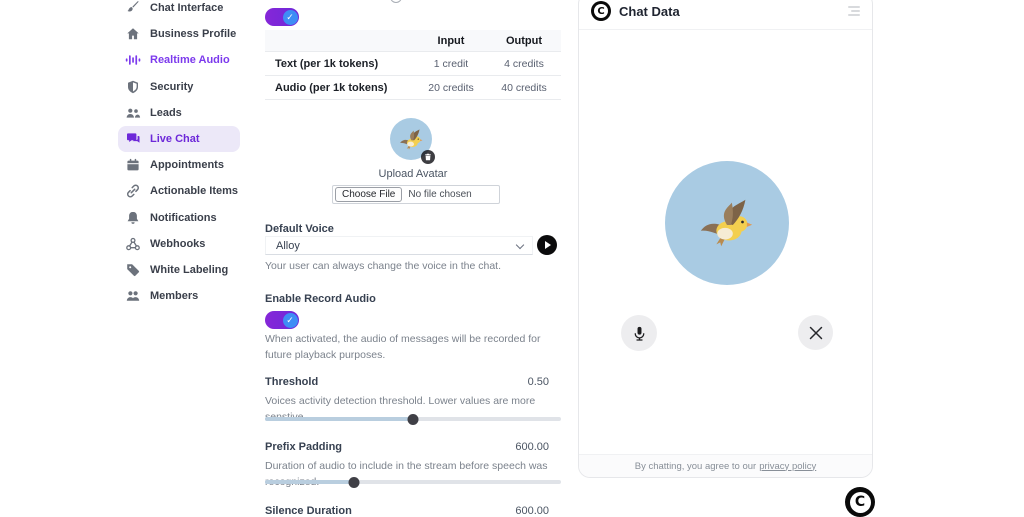  I want to click on sidebar-item-label: Webhooks, so click(178, 243).